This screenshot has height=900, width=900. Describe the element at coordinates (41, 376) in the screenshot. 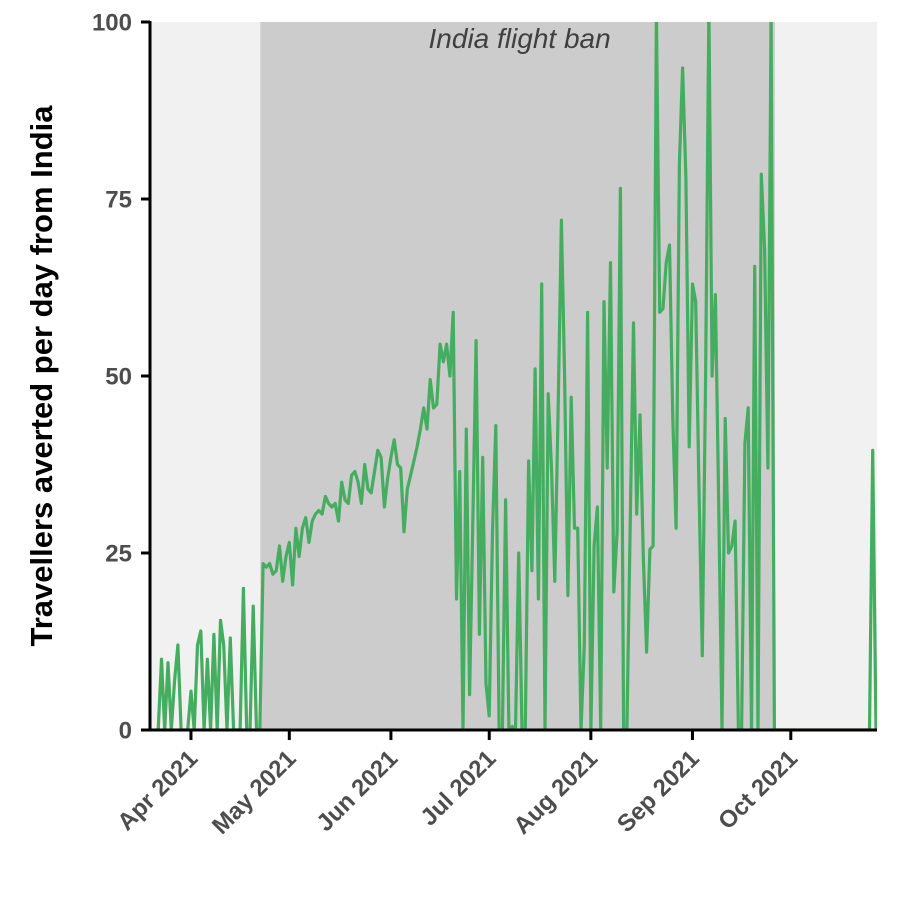

I see `y-axis-title: Travellers averted per day from India` at that location.